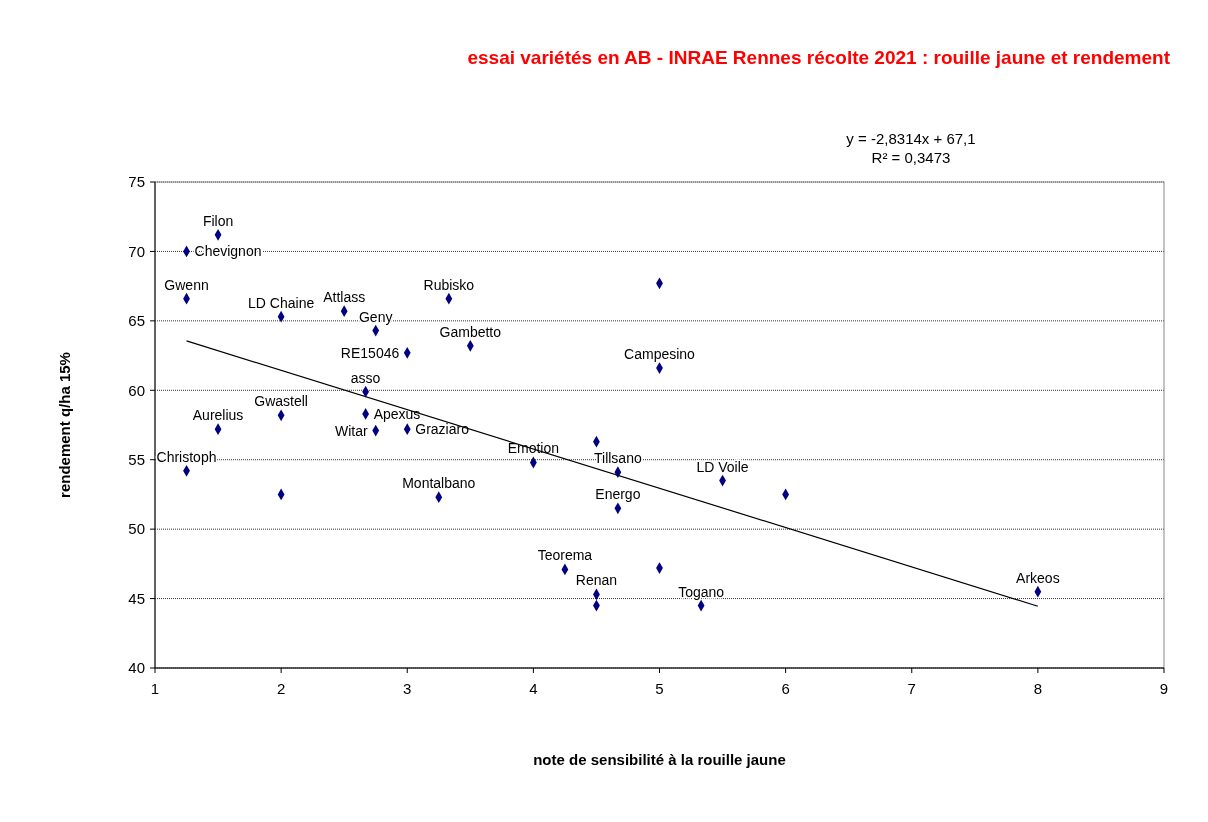 The image size is (1208, 822). I want to click on annotation: Filon, so click(218, 220).